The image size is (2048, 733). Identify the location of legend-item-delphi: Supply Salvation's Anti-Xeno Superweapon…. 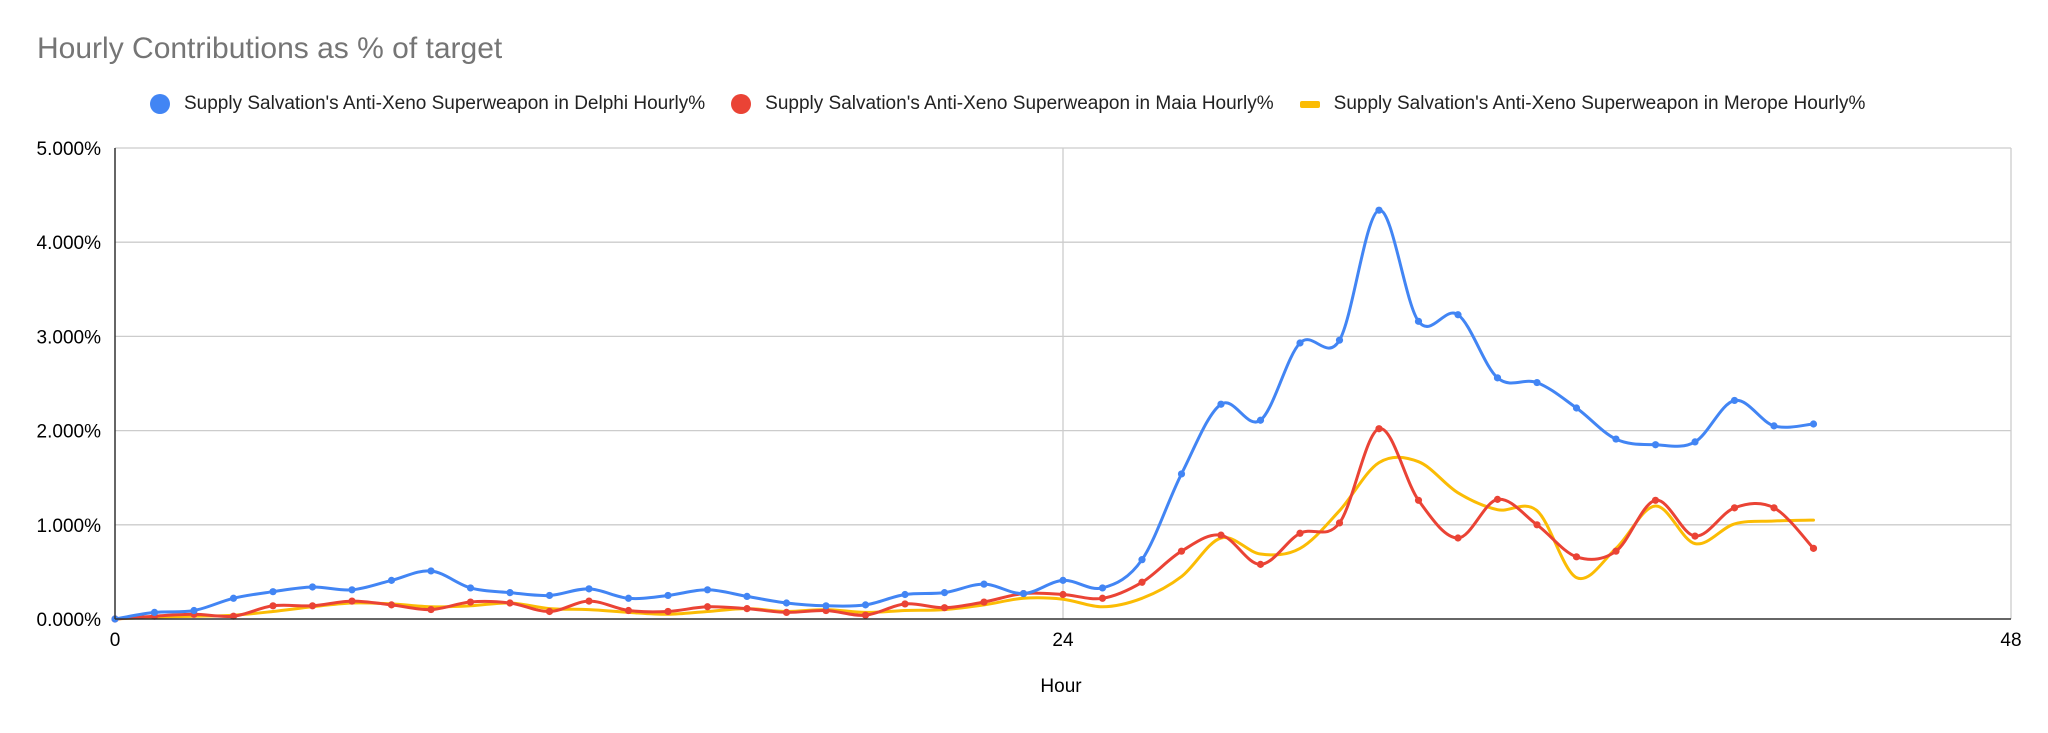
(427, 104).